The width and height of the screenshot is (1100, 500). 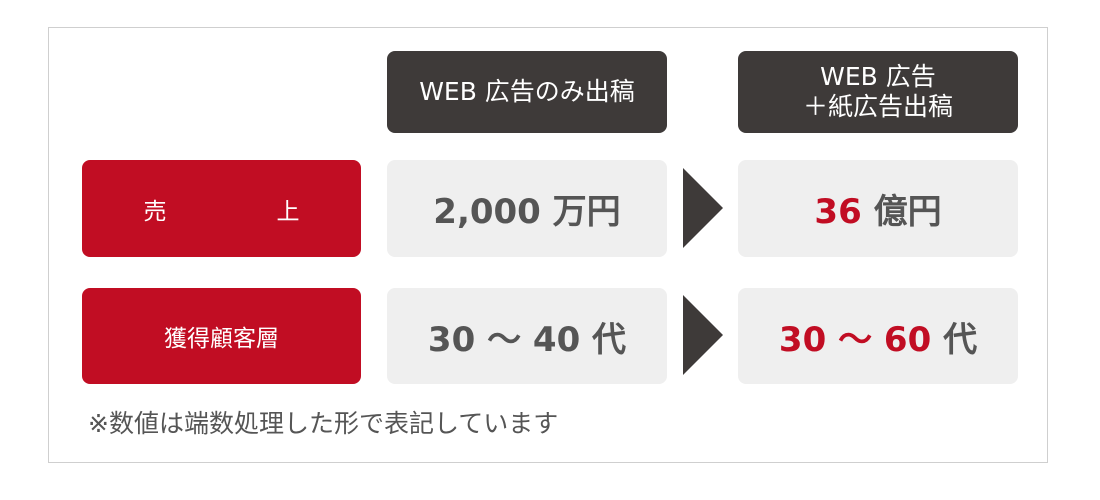 I want to click on footnote: ※数値は端数処理した形で表記しています, so click(x=323, y=423).